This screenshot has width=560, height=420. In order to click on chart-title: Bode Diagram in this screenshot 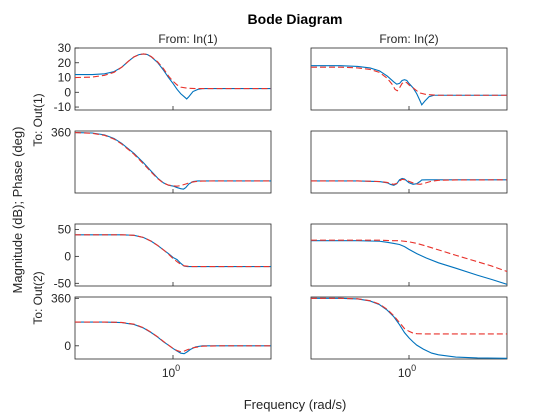, I will do `click(295, 19)`.